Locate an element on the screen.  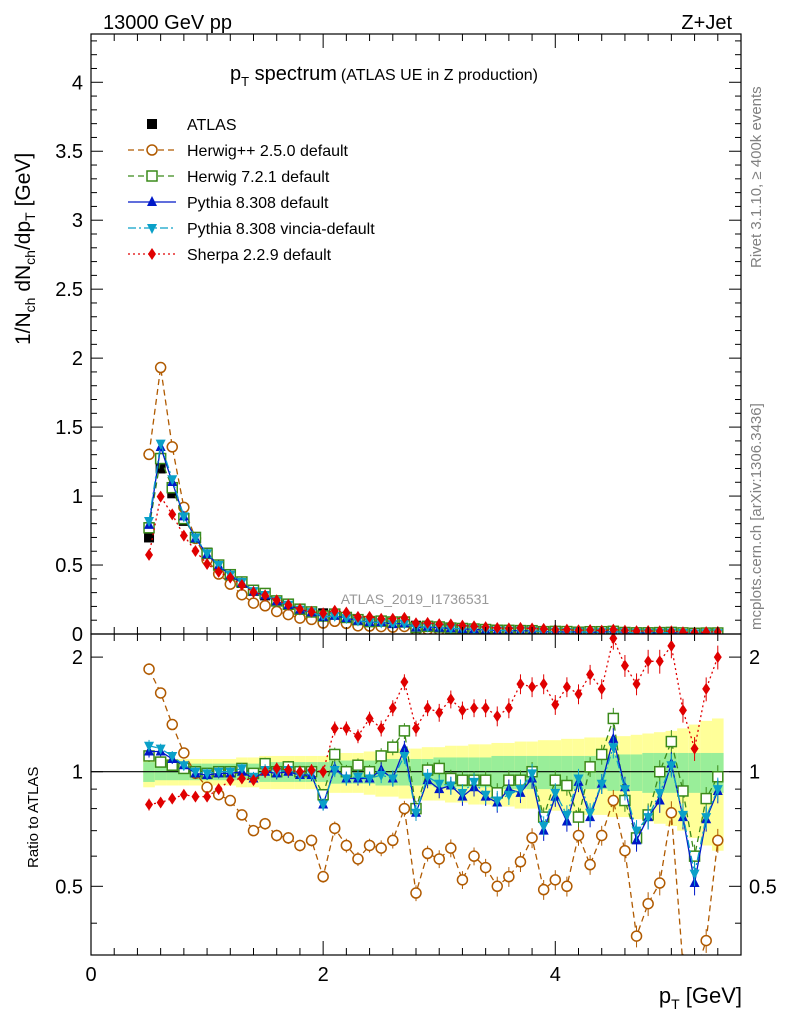
chart-title: pT spectrum (ATLAS UE in Z production) is located at coordinates (384, 76).